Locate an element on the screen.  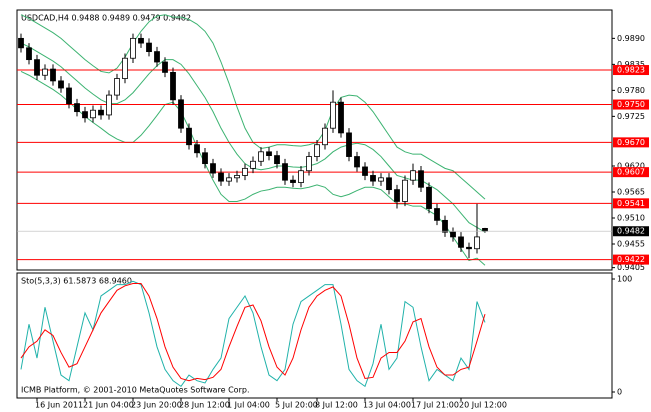
chart-title: USDCAD,H4 0.9488 0.9489 0.9479 0.9482 is located at coordinates (106, 18).